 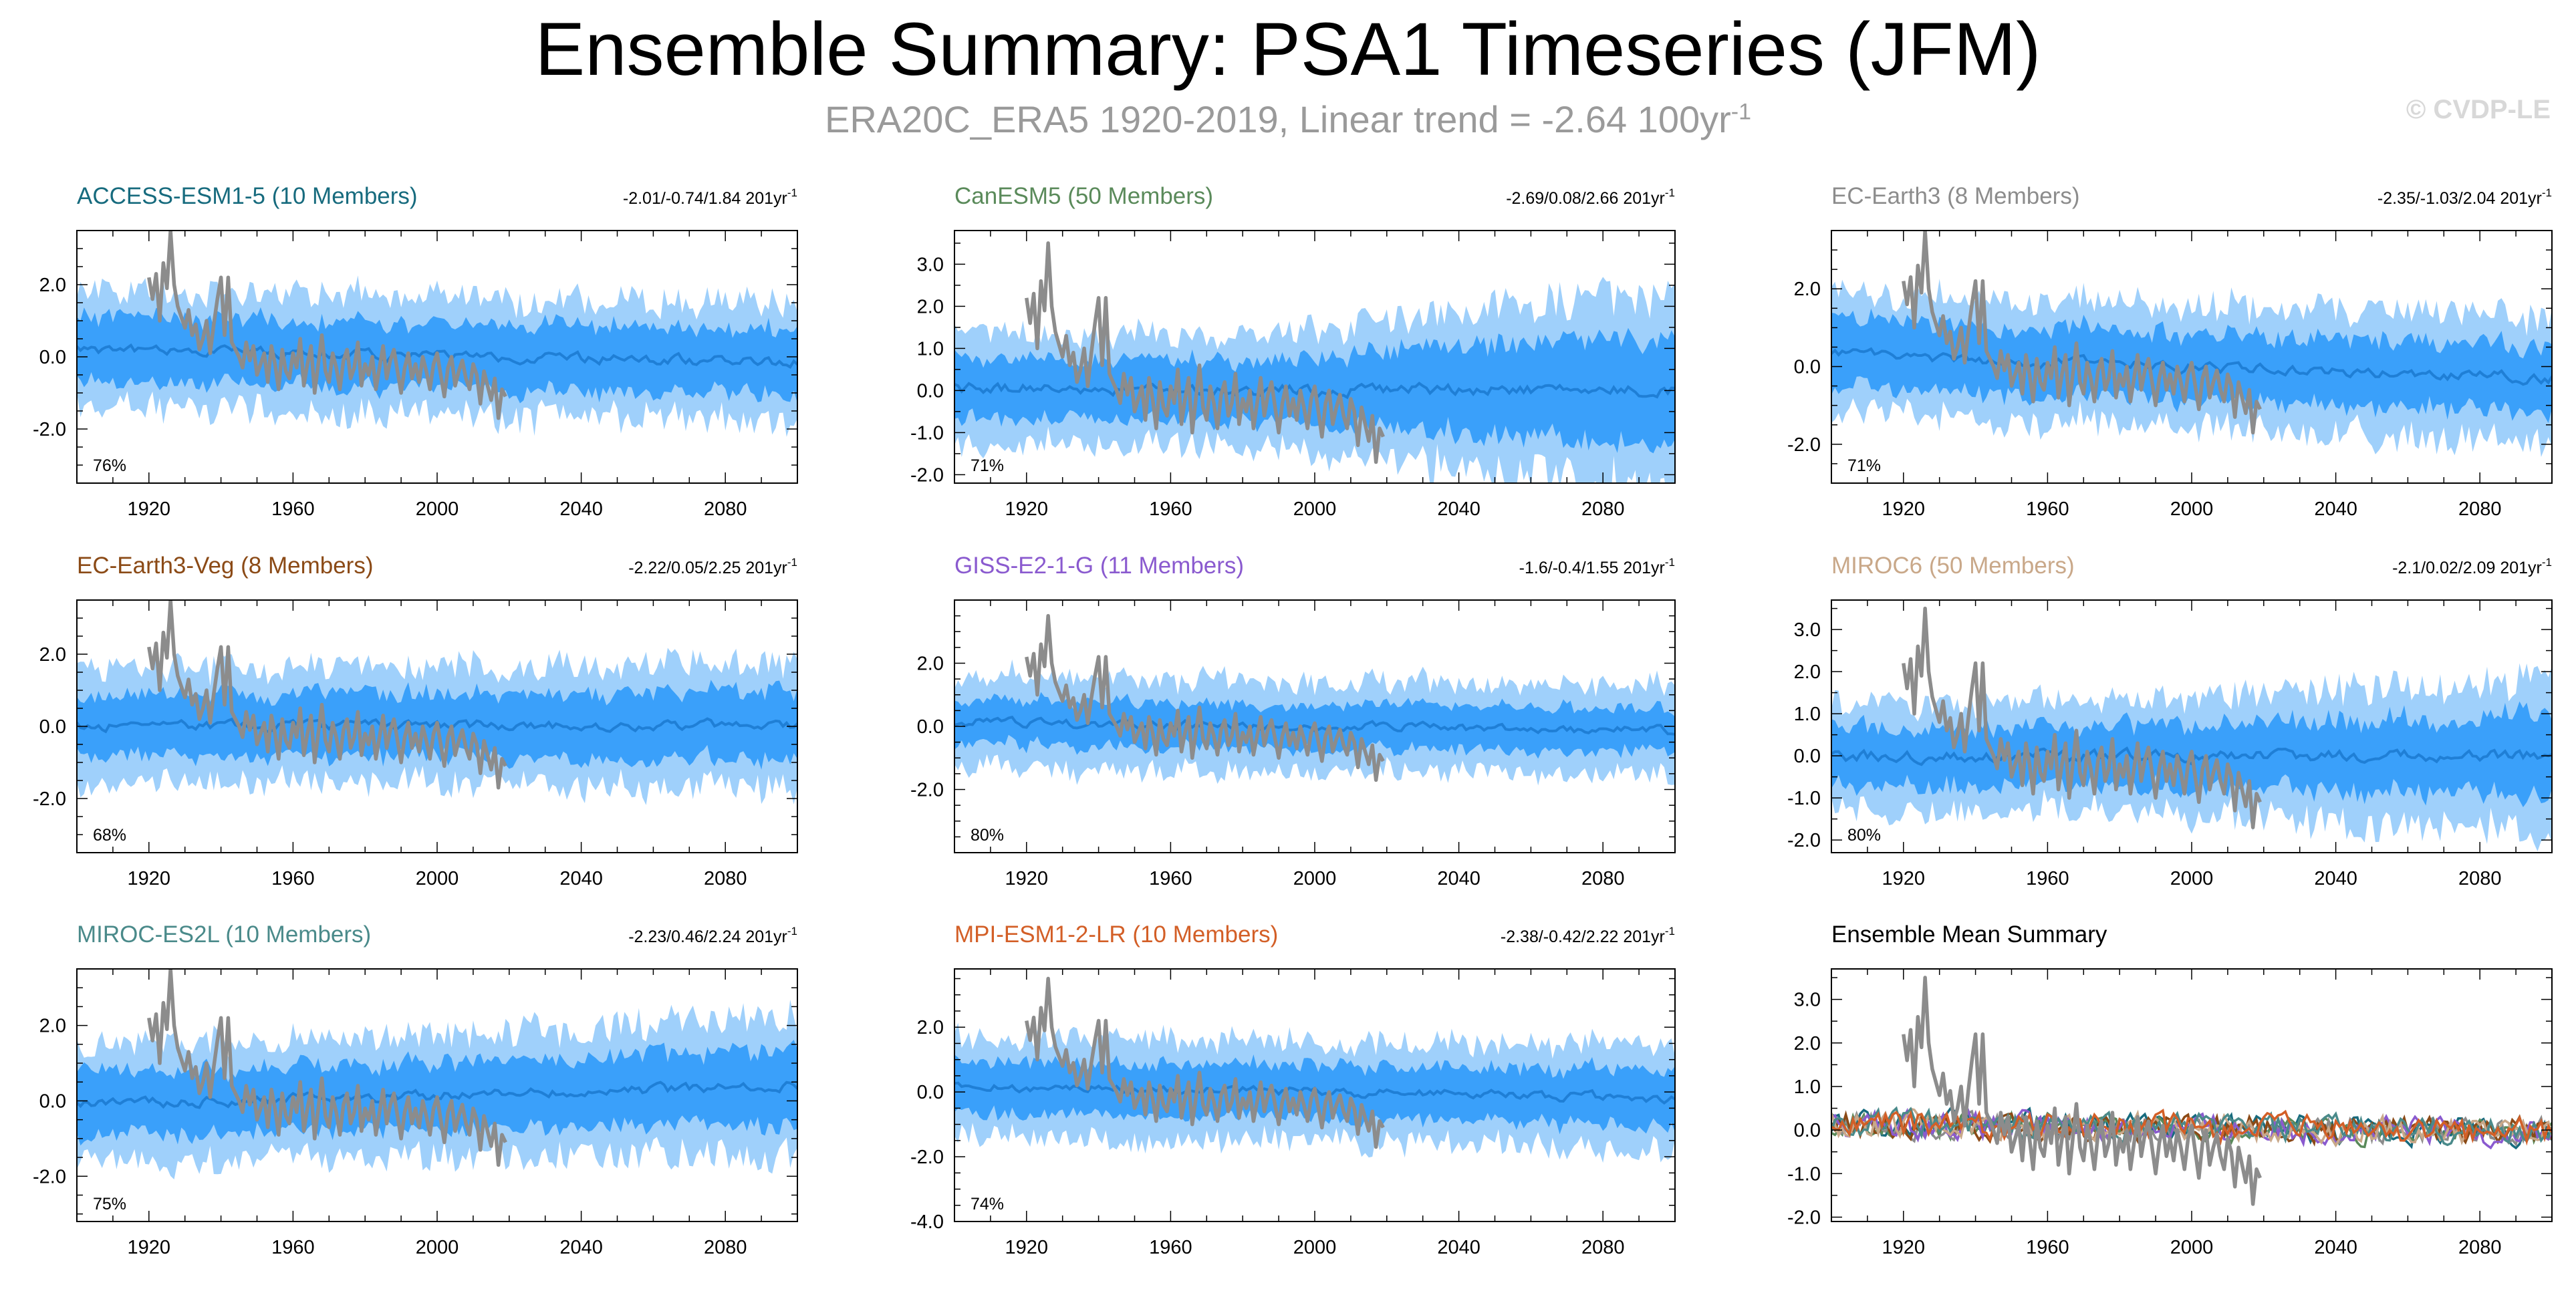 What do you see at coordinates (1288, 49) in the screenshot?
I see `figure-title: Ensemble Summary: PSA1 Timeseries (JFM)` at bounding box center [1288, 49].